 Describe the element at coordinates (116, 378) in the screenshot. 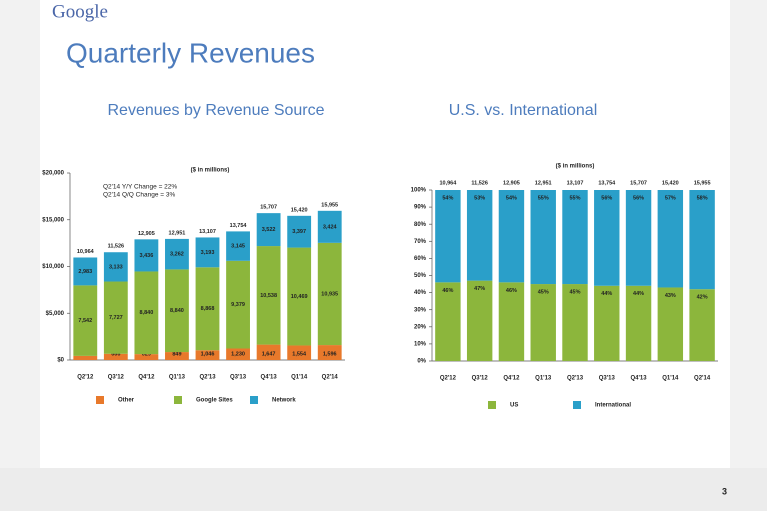

I see `x-tick-label: Q3'12` at that location.